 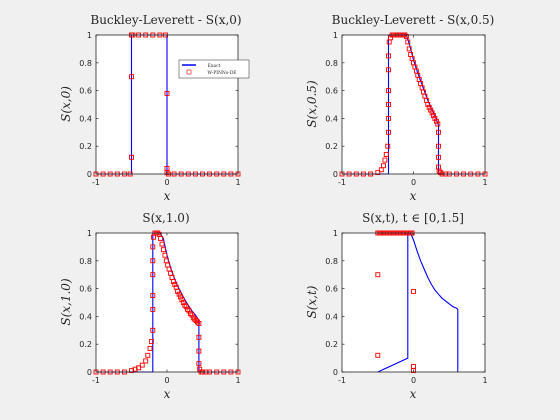 What do you see at coordinates (413, 394) in the screenshot?
I see `panel-4-xlabel: x` at bounding box center [413, 394].